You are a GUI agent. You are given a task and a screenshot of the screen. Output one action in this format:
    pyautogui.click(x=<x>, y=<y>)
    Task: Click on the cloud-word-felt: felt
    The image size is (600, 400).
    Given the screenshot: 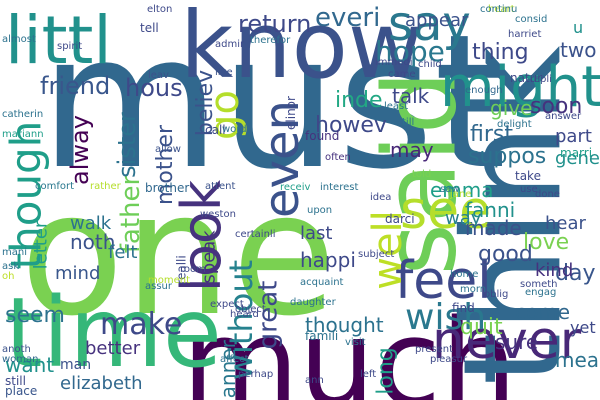 What is the action you would take?
    pyautogui.click(x=123, y=252)
    